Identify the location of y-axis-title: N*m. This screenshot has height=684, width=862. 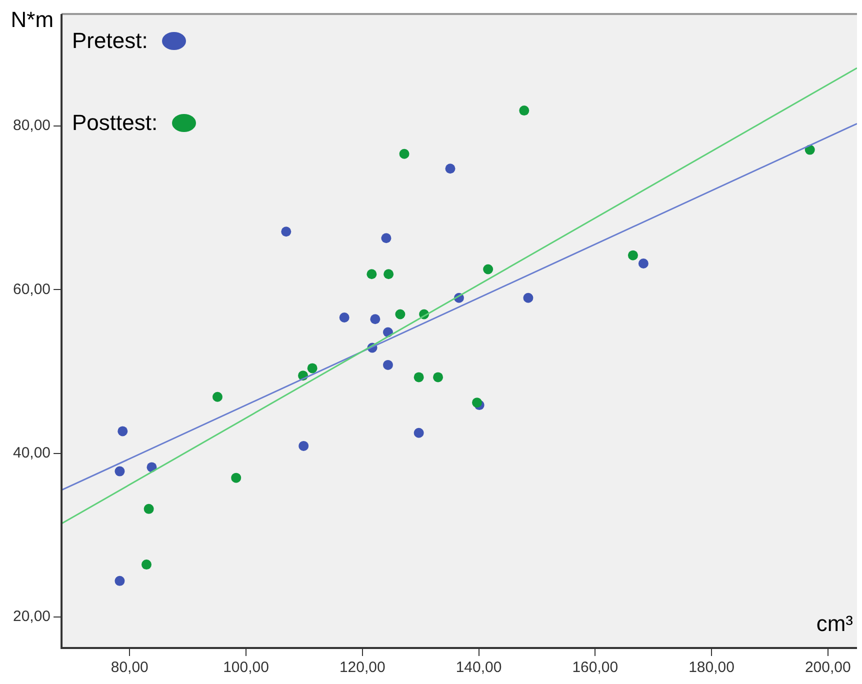
(32, 19).